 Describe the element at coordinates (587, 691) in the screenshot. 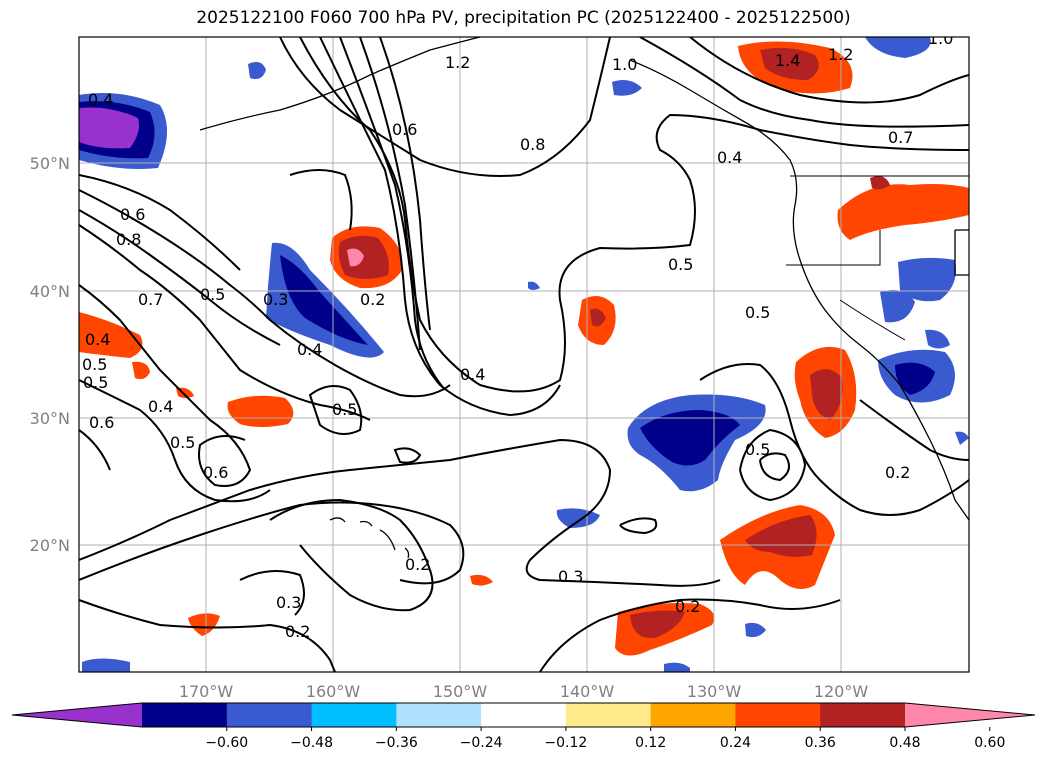

I see `lon-tick-label: 140°W` at that location.